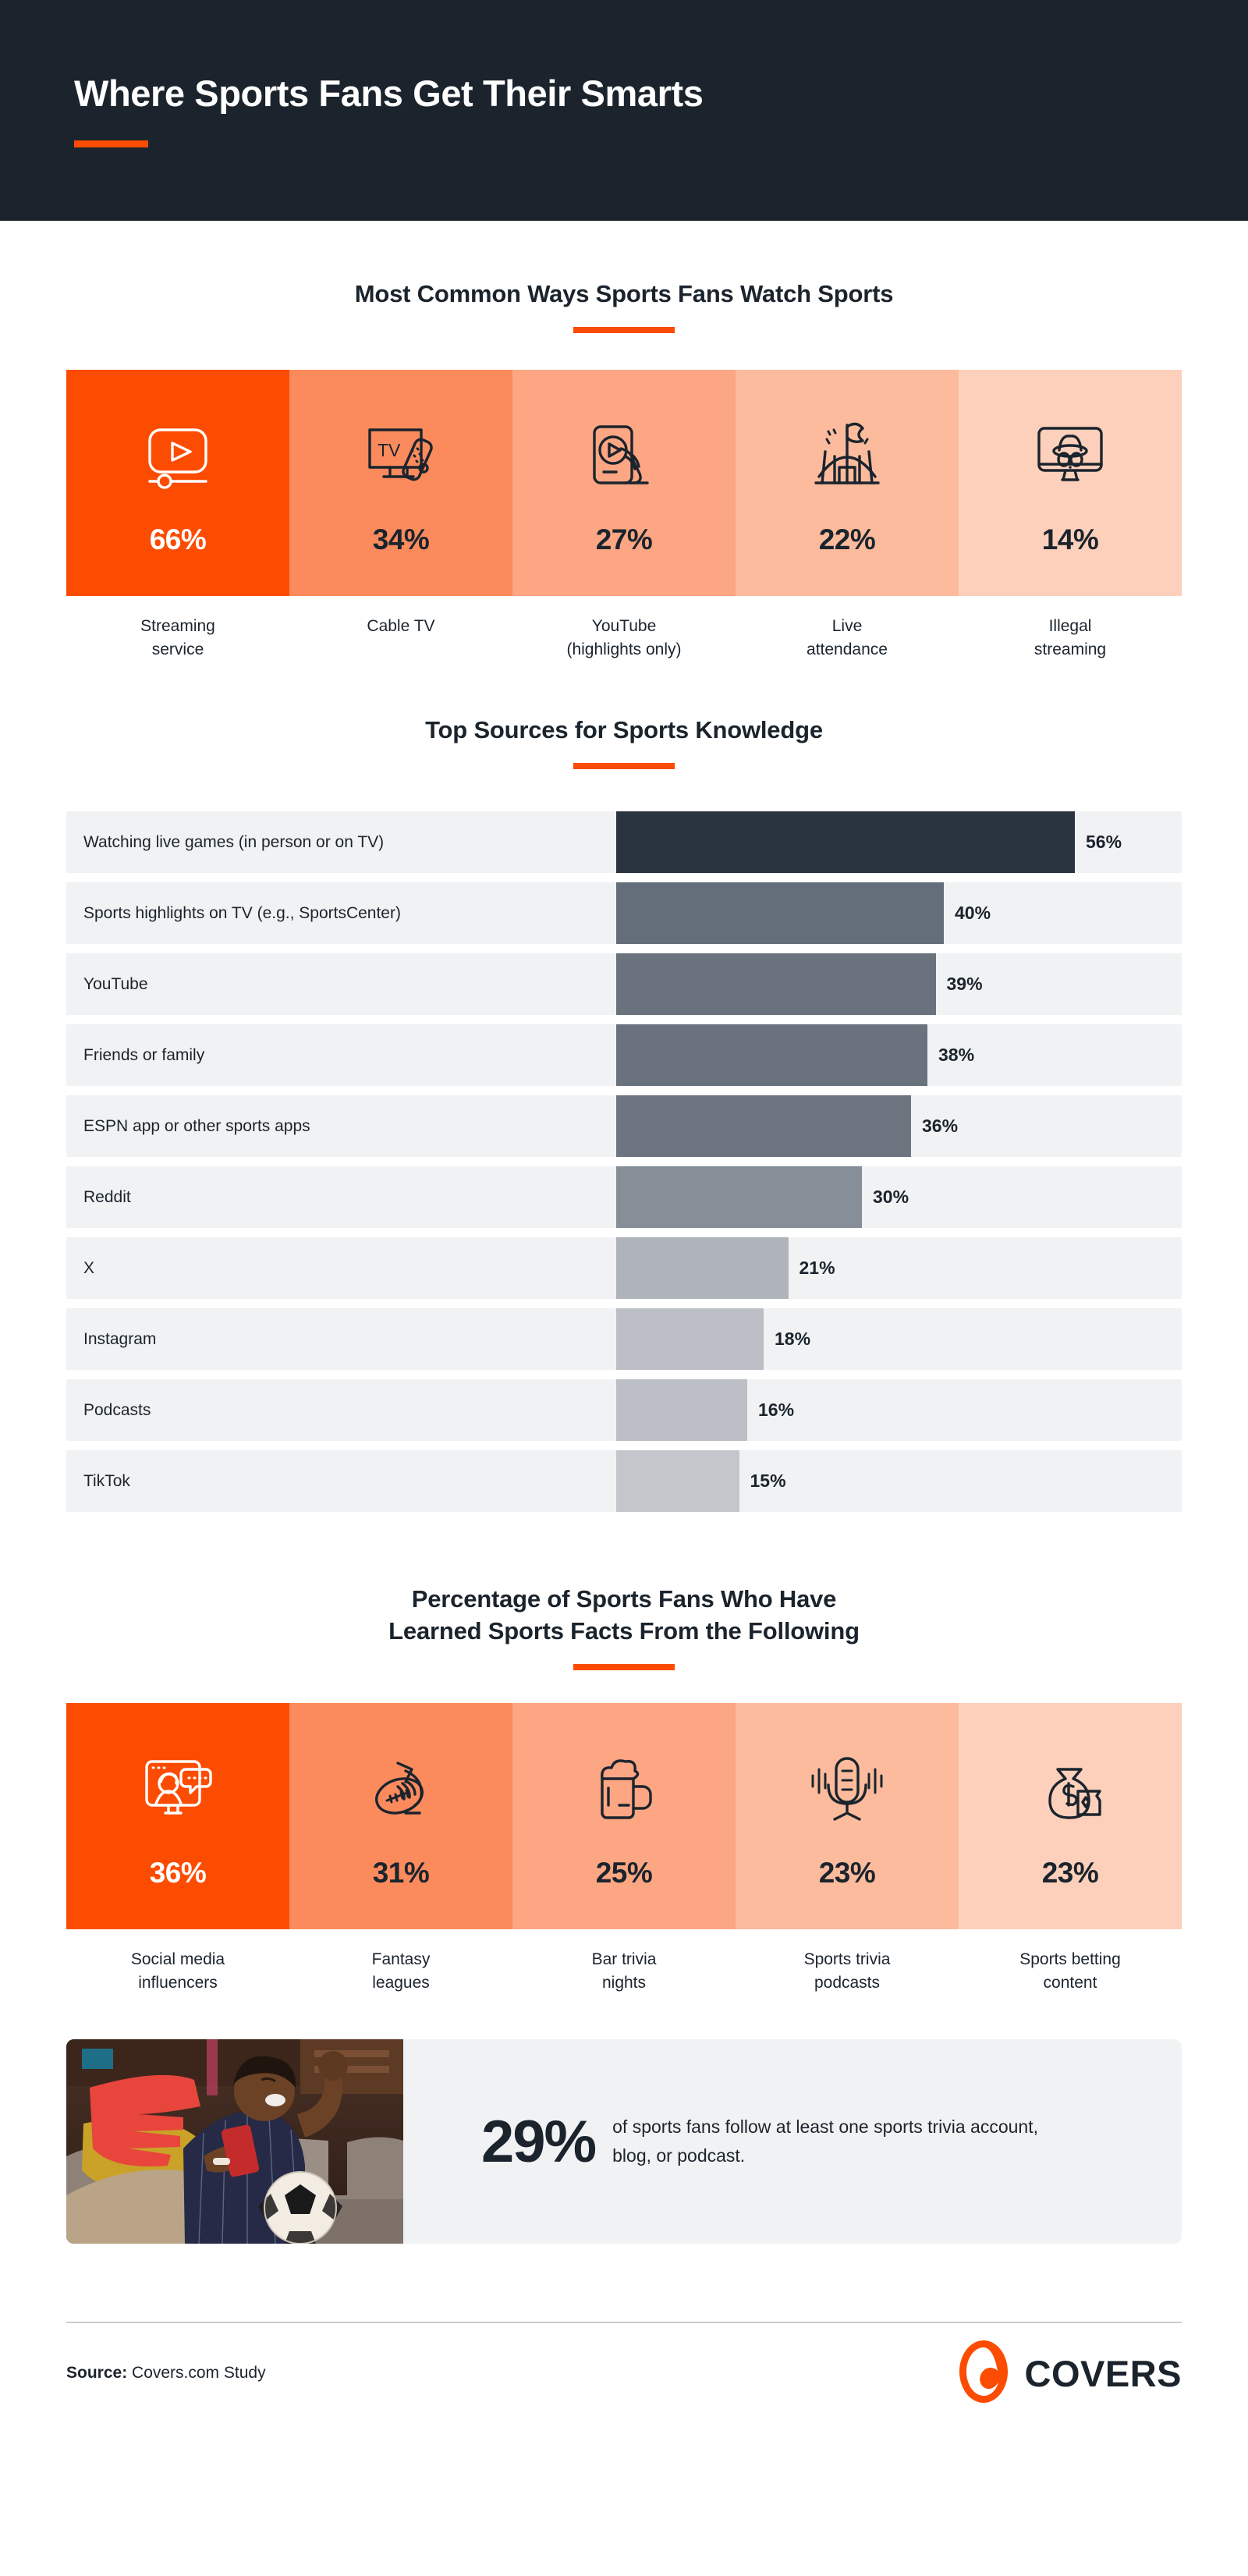 The image size is (1248, 2576). What do you see at coordinates (178, 1982) in the screenshot?
I see `tile-label-line: influencers` at bounding box center [178, 1982].